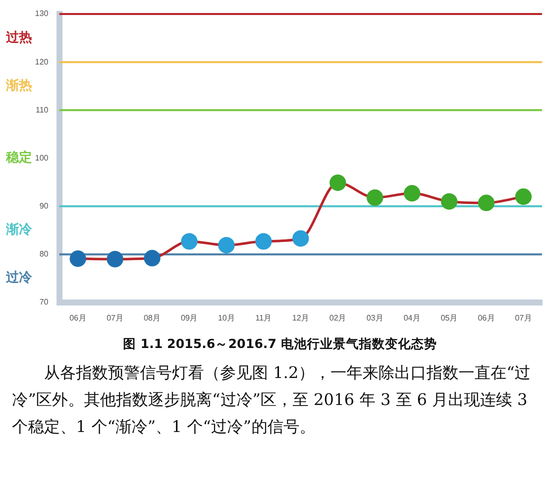 The width and height of the screenshot is (560, 490). Describe the element at coordinates (41, 13) in the screenshot. I see `y-tick-label: 130` at that location.